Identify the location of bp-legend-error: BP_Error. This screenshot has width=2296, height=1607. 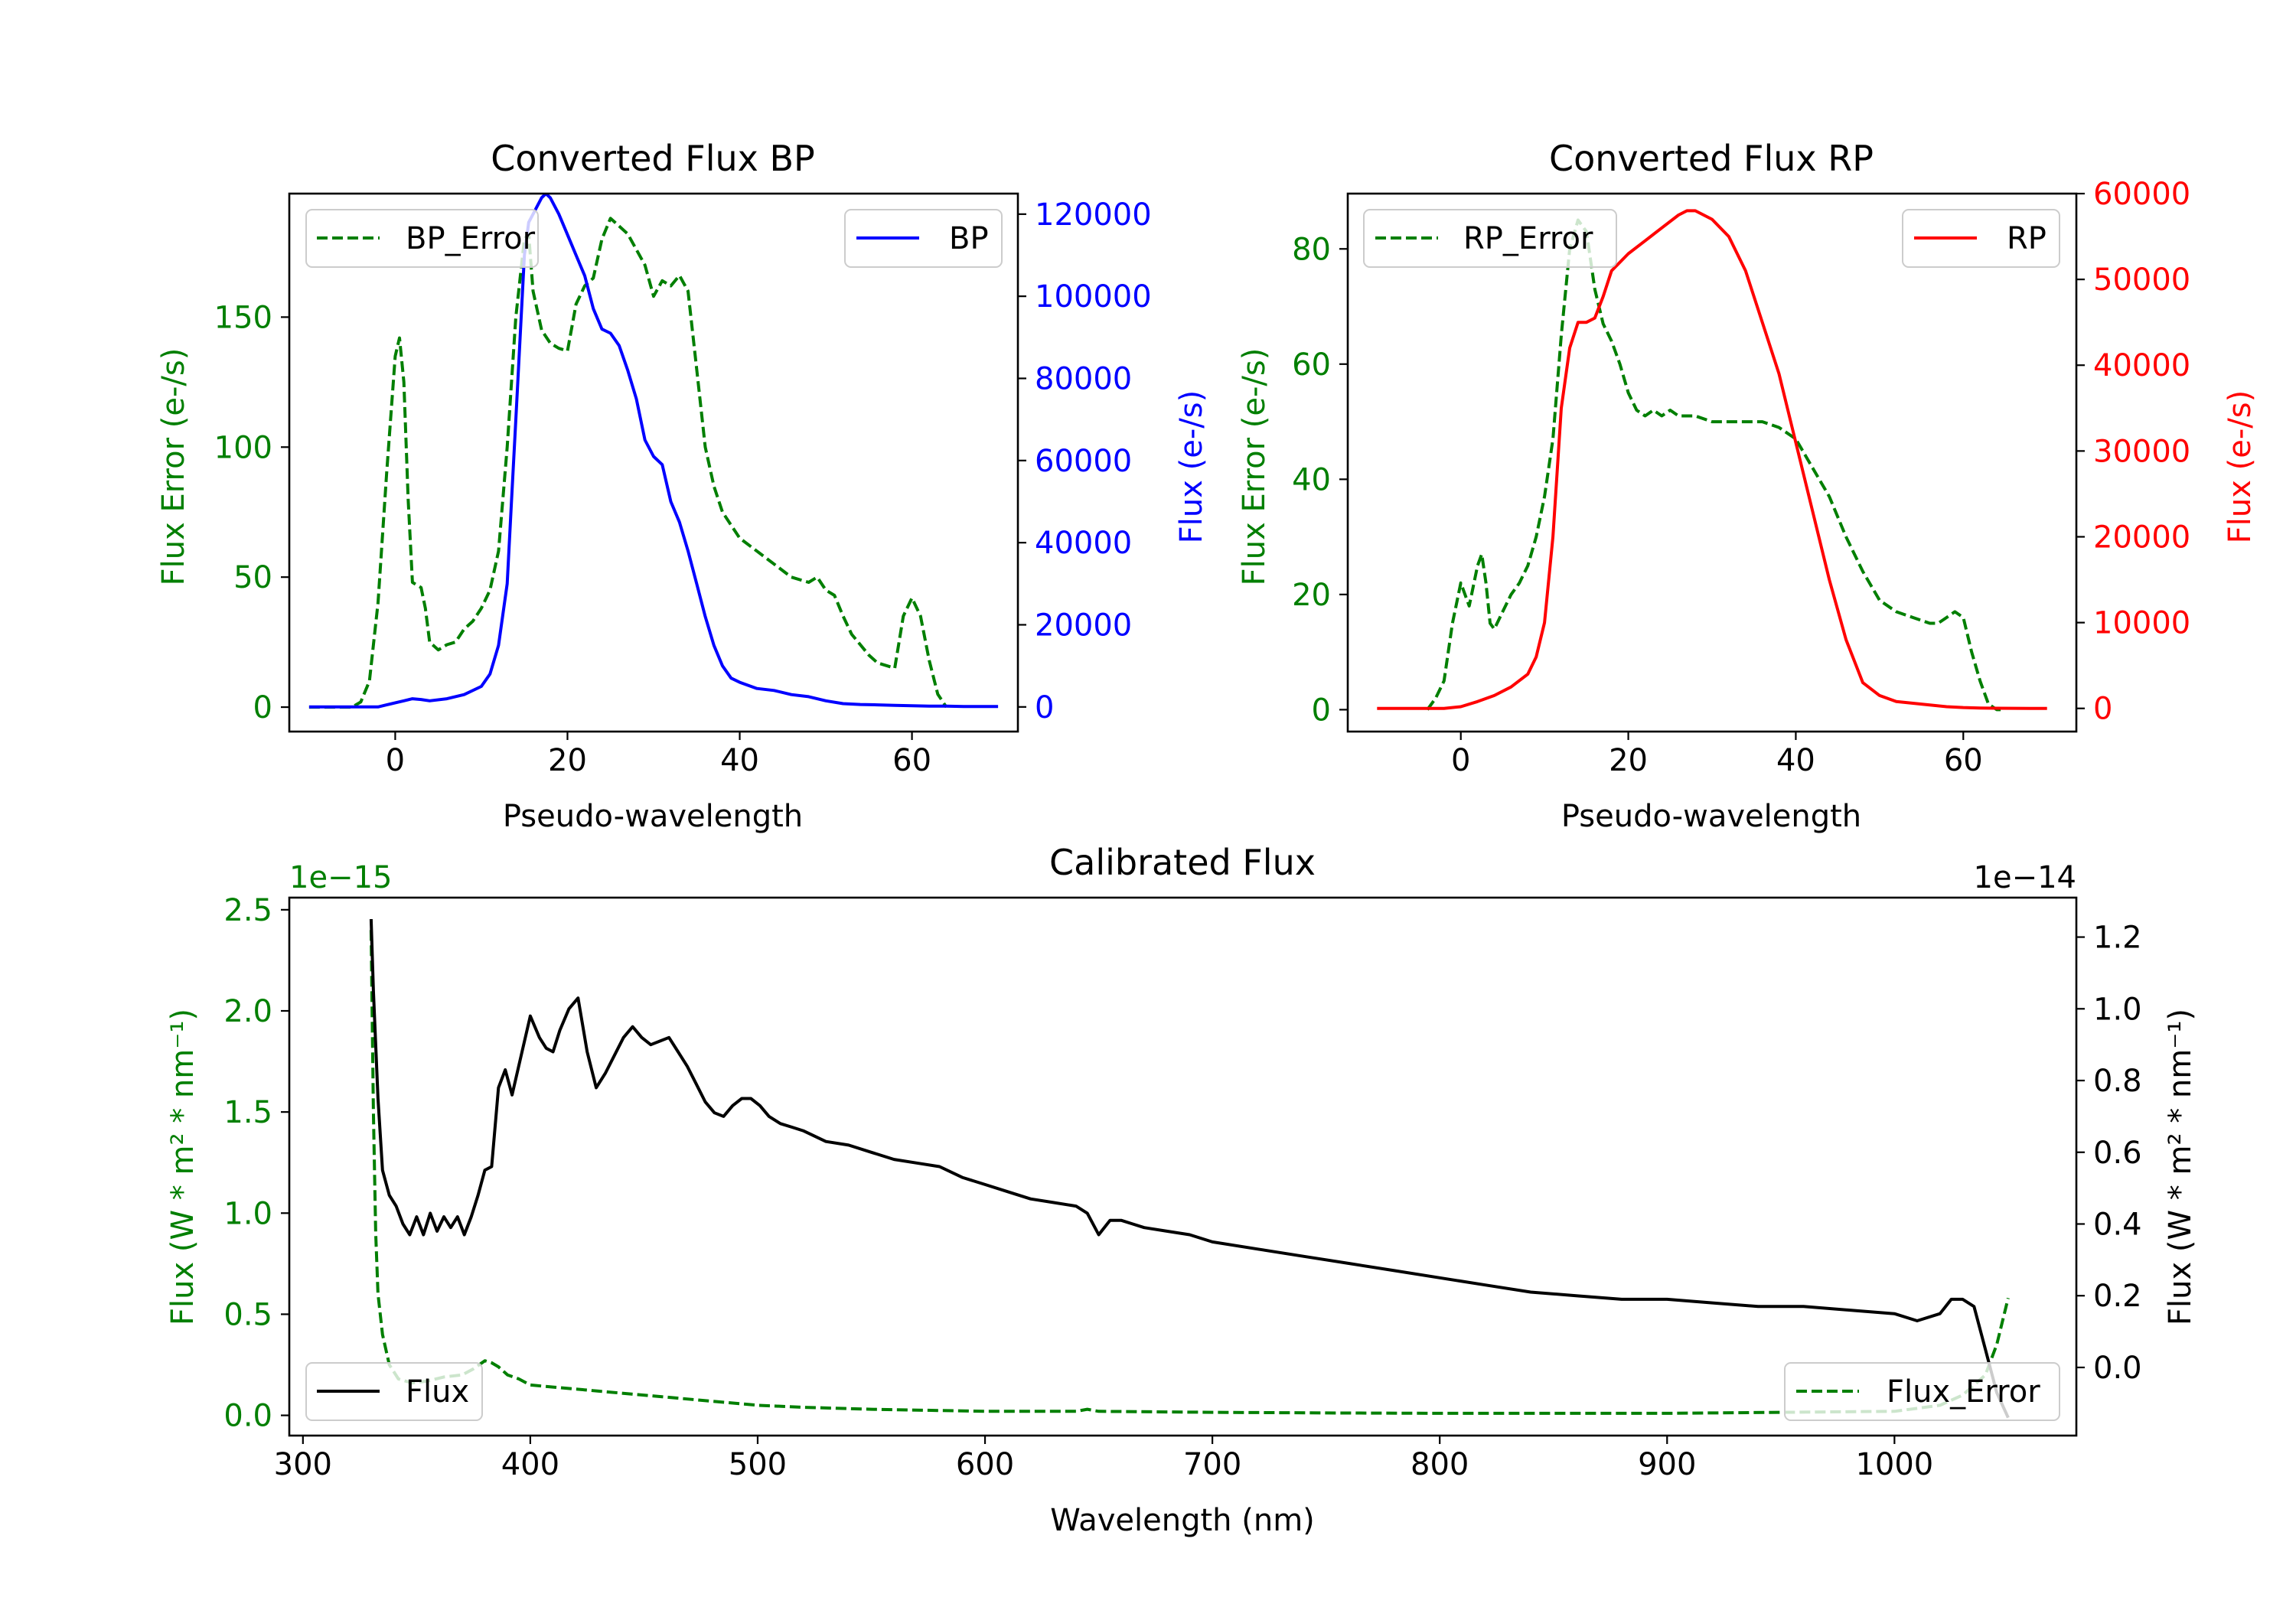
(422, 239).